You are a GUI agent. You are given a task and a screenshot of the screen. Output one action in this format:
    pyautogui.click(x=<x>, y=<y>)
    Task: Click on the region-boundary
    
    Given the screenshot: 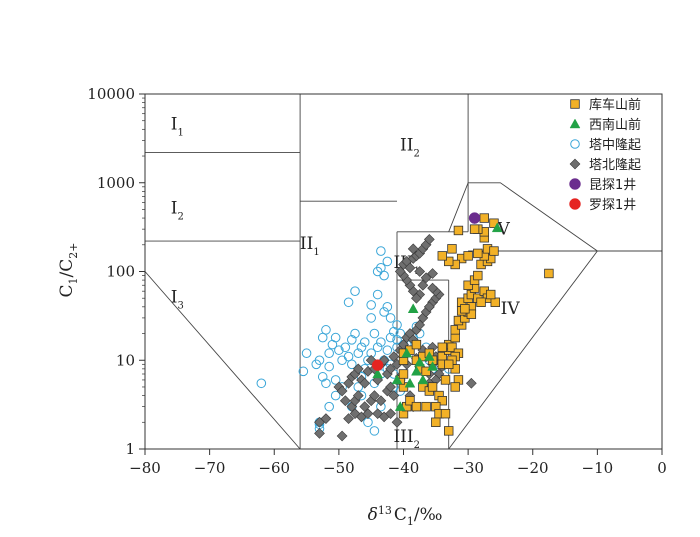 What is the action you would take?
    pyautogui.click(x=523, y=217)
    